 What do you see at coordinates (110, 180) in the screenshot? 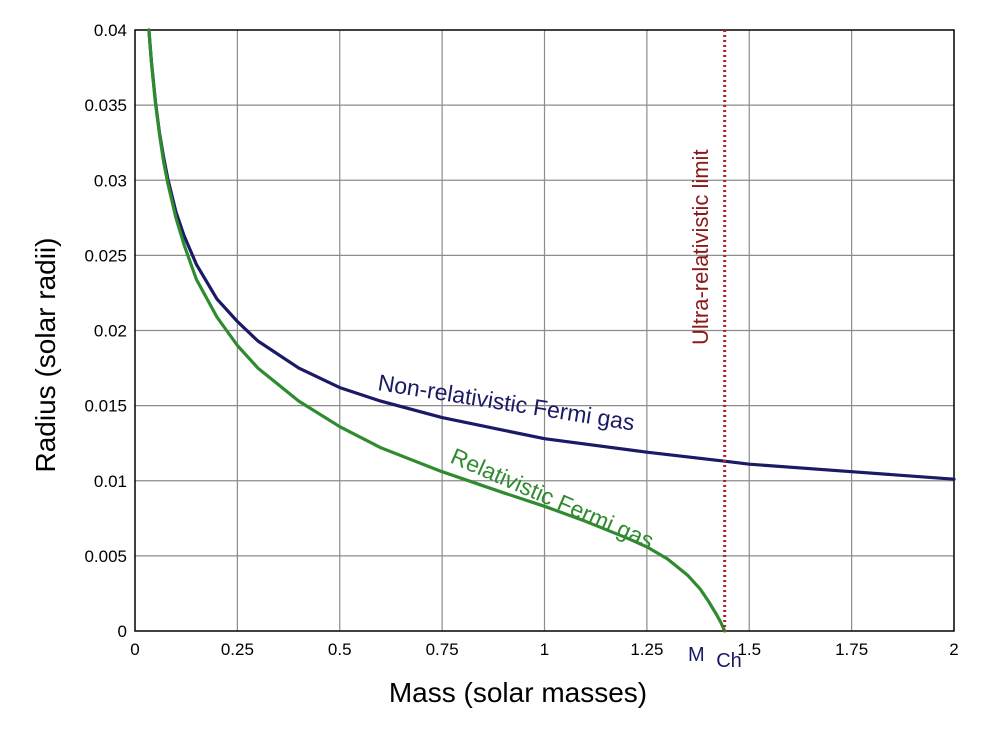
I see `y-tick-label: 0.03` at bounding box center [110, 180].